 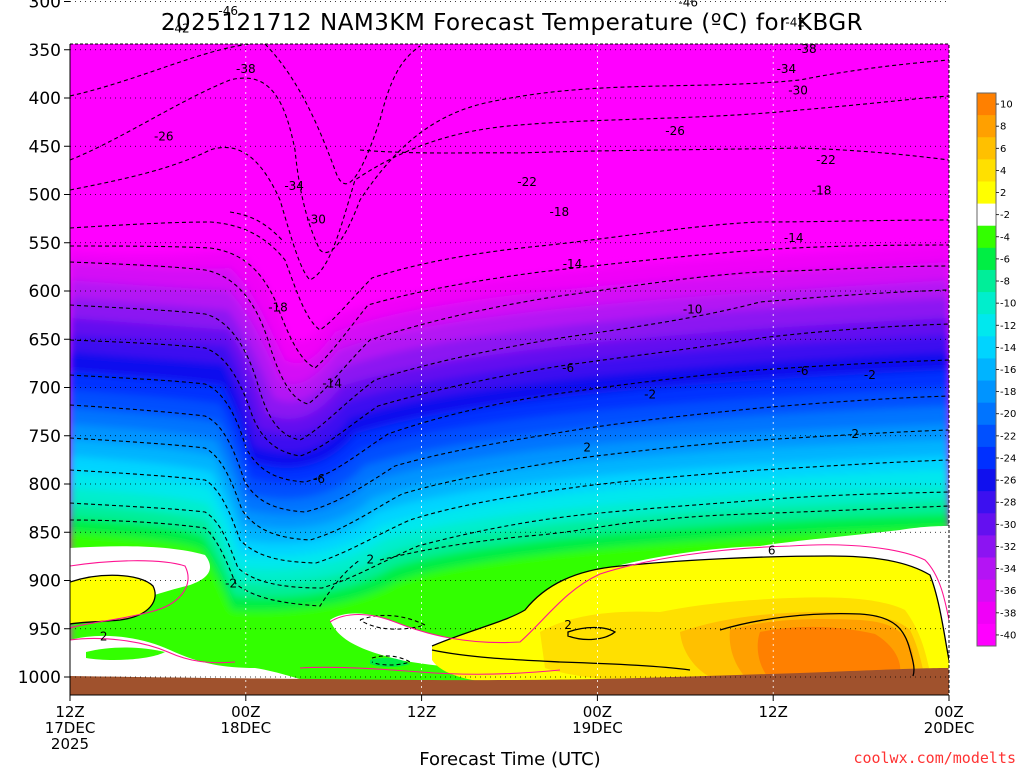 What do you see at coordinates (1008, 613) in the screenshot?
I see `colorbar-label: -38` at bounding box center [1008, 613].